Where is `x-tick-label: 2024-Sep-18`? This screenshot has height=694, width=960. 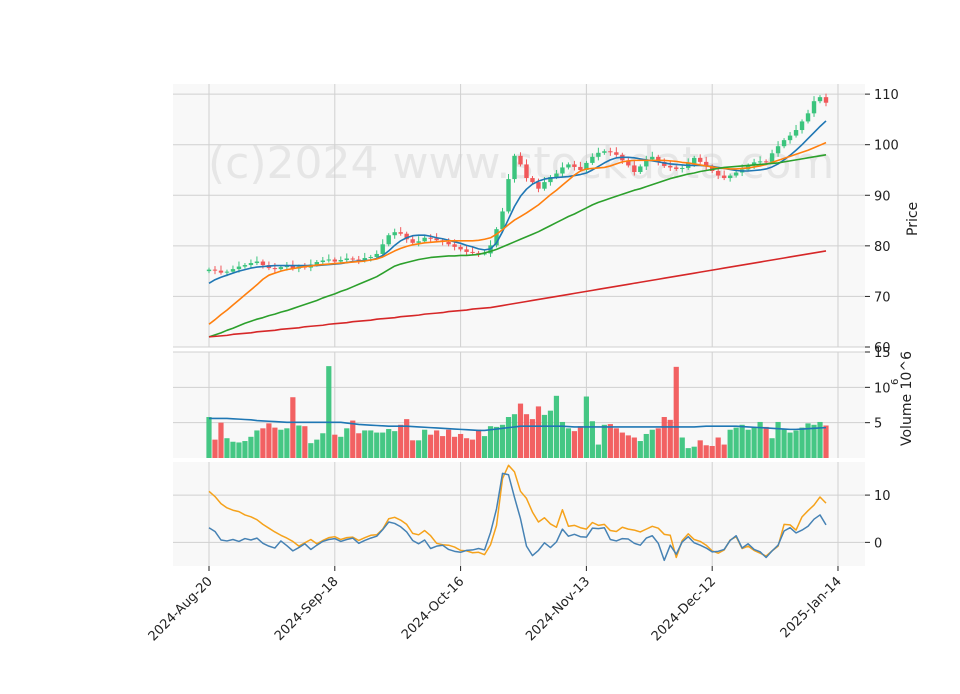
x-tick-label: 2024-Sep-18 is located at coordinates (307, 609).